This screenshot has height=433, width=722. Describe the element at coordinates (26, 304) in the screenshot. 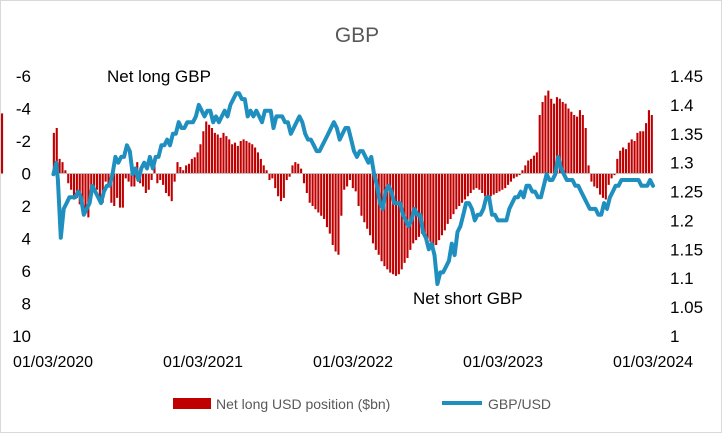

I see `left-tick-label: 8` at that location.